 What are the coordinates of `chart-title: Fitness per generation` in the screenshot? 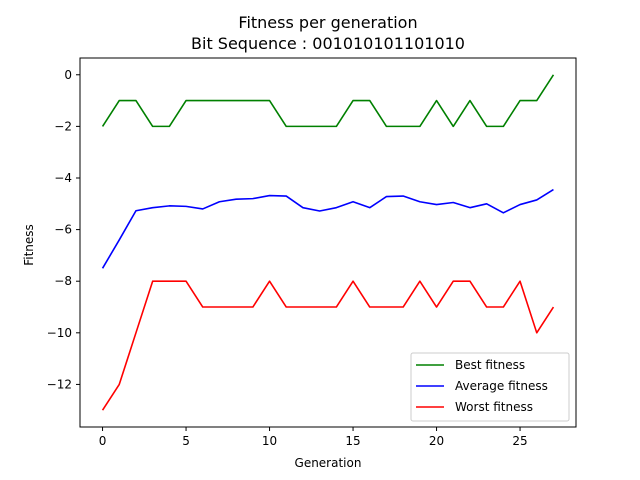 It's located at (327, 22).